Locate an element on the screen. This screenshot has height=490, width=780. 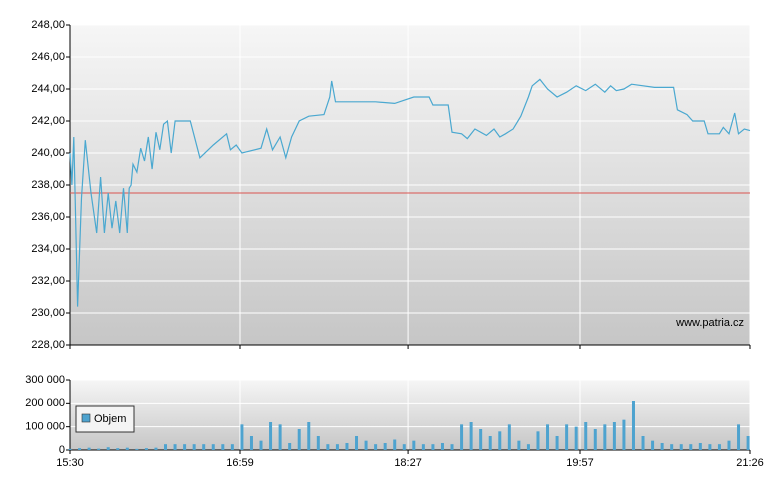
x-tick-label: 15:30 is located at coordinates (70, 463).